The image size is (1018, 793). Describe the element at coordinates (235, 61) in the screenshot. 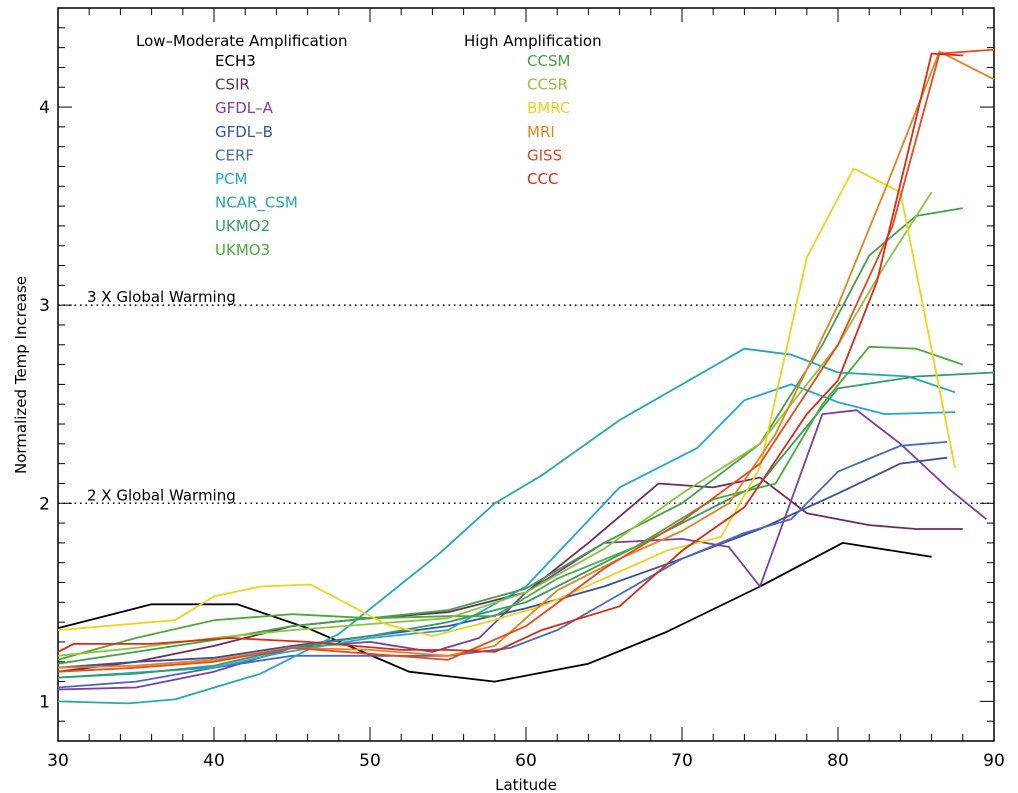

I see `legend-item: ECH3` at that location.